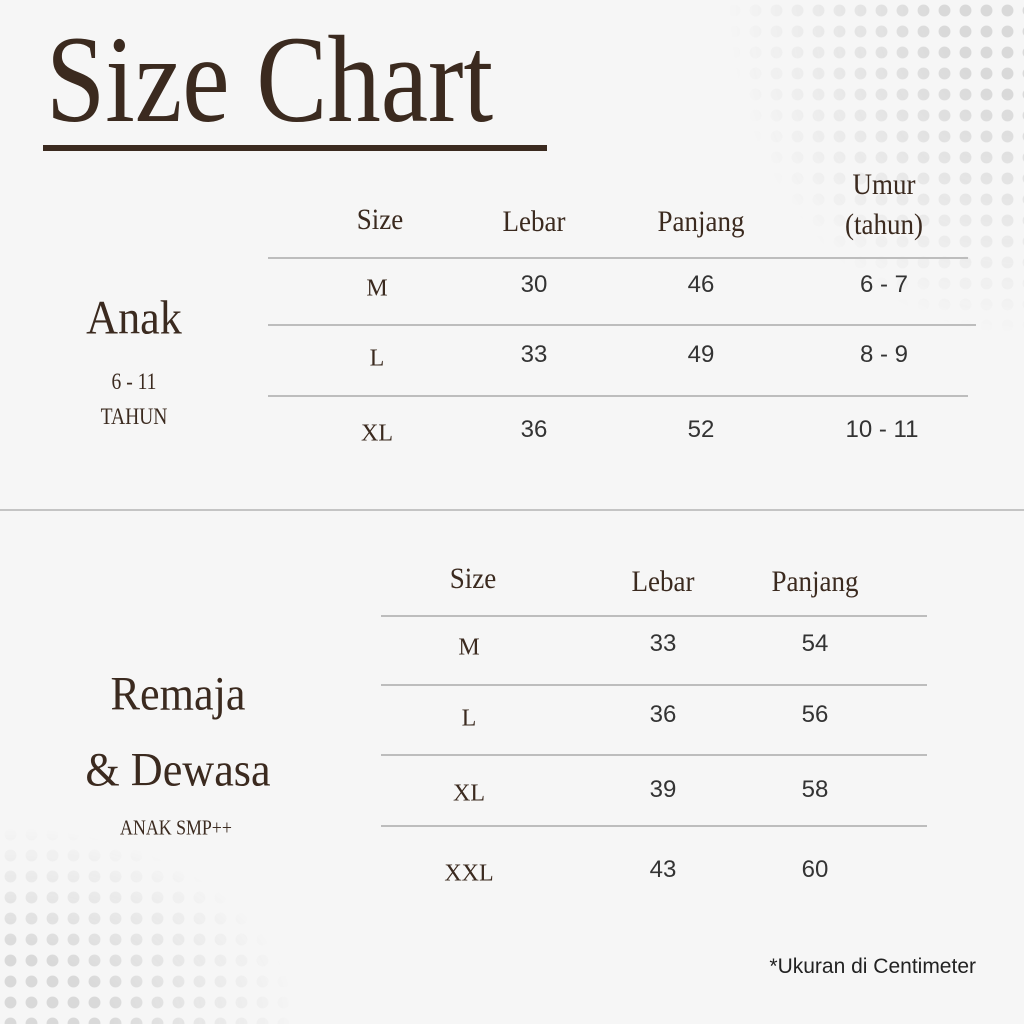 The height and width of the screenshot is (1024, 1024). Describe the element at coordinates (663, 869) in the screenshot. I see `cell-lebar: 43` at that location.